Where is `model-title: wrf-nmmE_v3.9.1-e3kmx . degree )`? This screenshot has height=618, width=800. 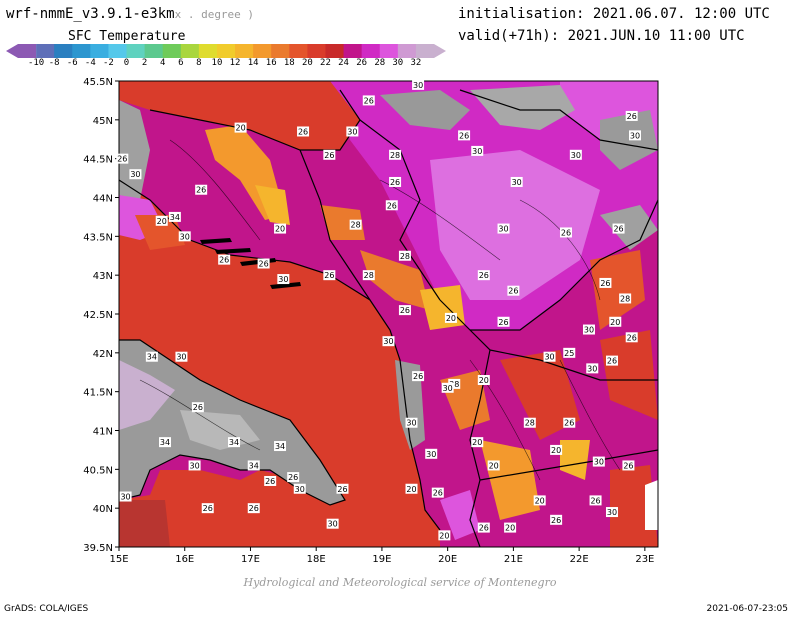
model-title: wrf-nmmE_v3.9.1-e3kmx . degree ) is located at coordinates (130, 14).